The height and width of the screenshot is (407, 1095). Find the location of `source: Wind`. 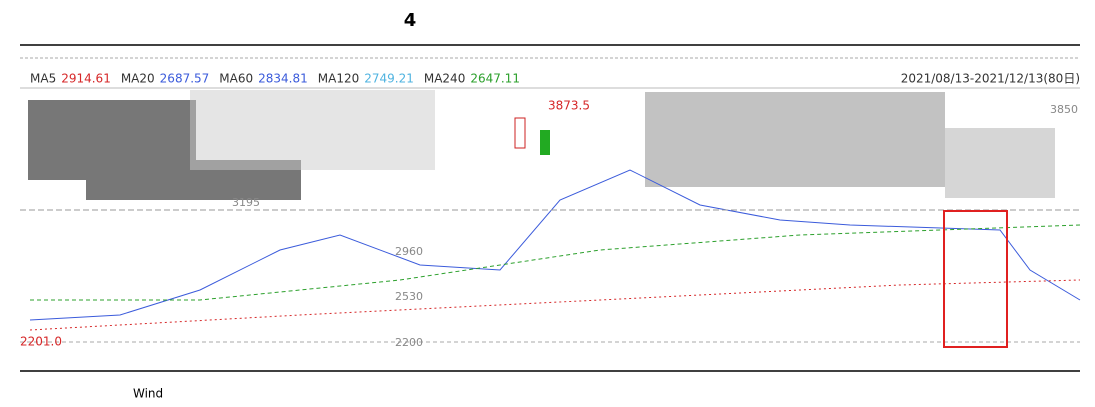

source: Wind is located at coordinates (148, 394).